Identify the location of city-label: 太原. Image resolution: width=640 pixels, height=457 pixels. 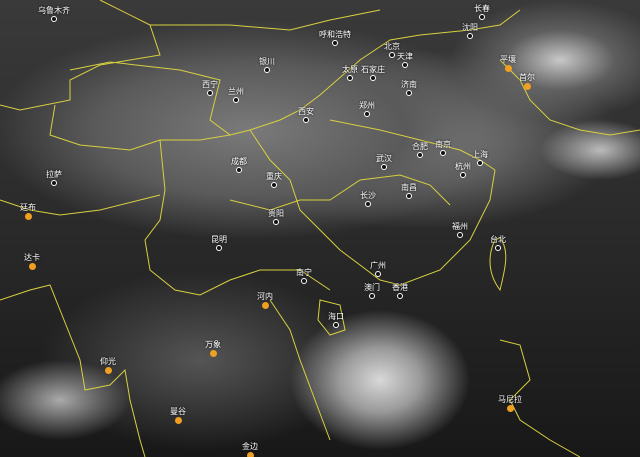
(350, 69).